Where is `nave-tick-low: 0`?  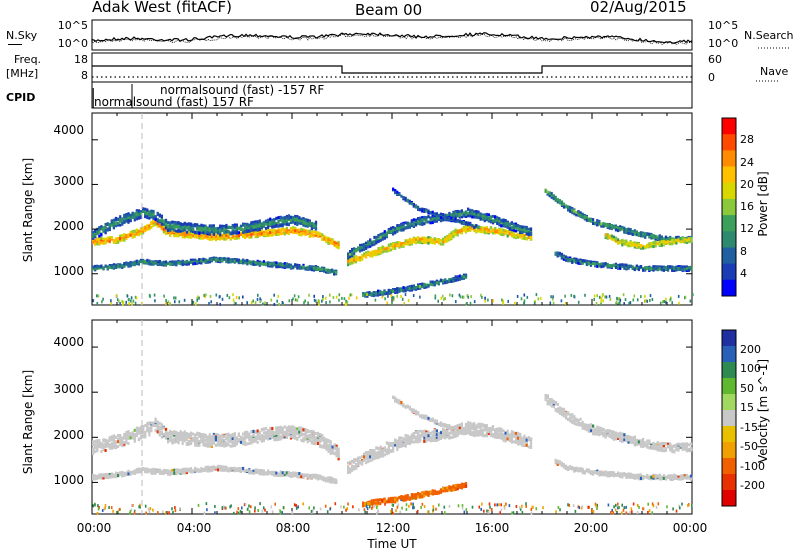 nave-tick-low: 0 is located at coordinates (711, 77).